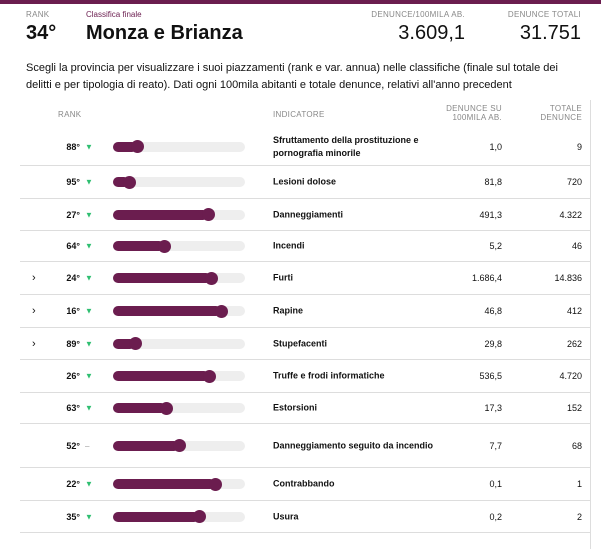 This screenshot has width=601, height=549. What do you see at coordinates (490, 376) in the screenshot?
I see `rate: 536,5` at bounding box center [490, 376].